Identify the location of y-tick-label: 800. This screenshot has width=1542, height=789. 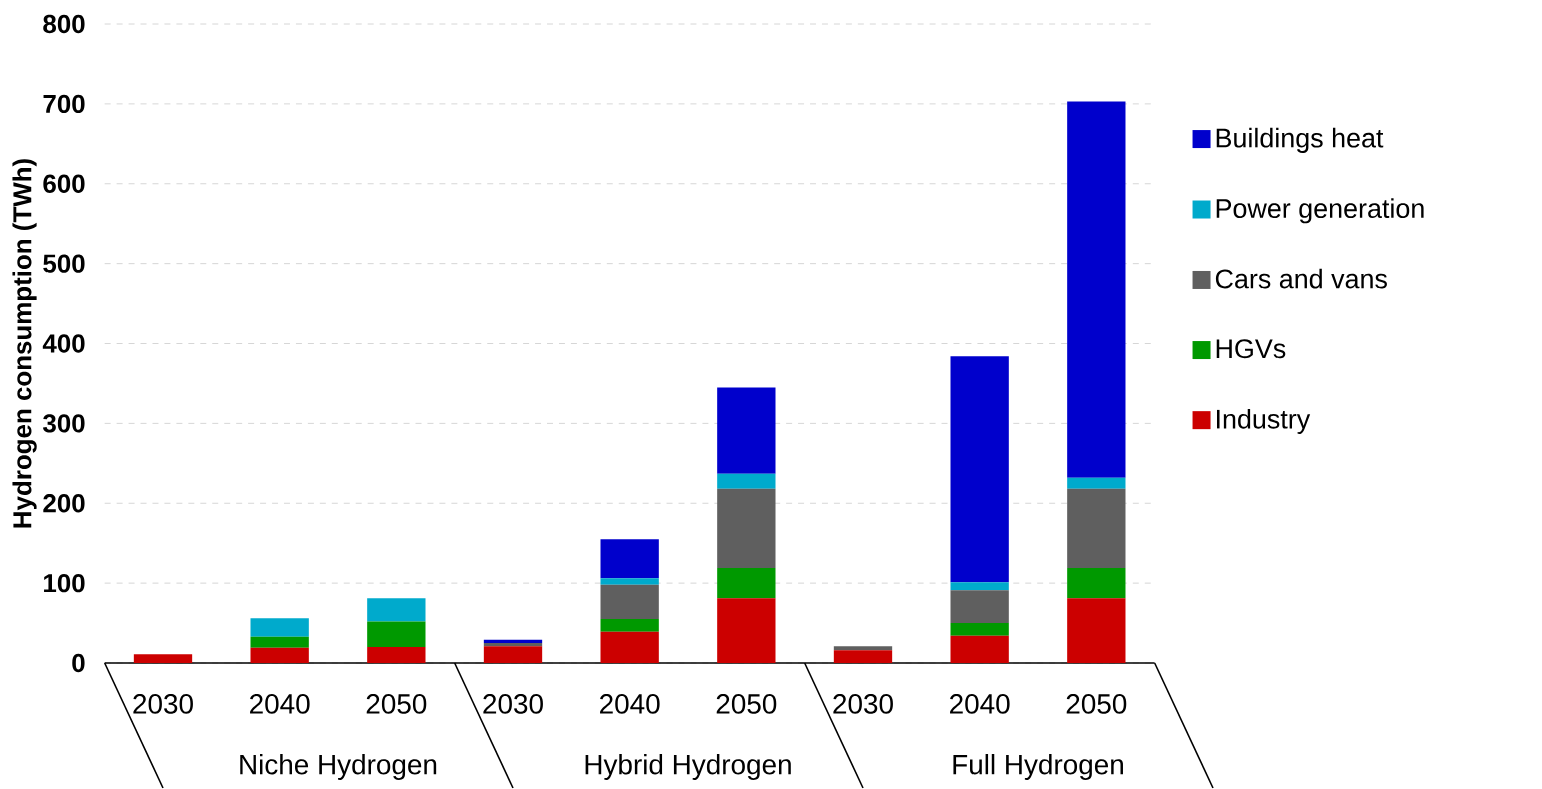
(64, 24).